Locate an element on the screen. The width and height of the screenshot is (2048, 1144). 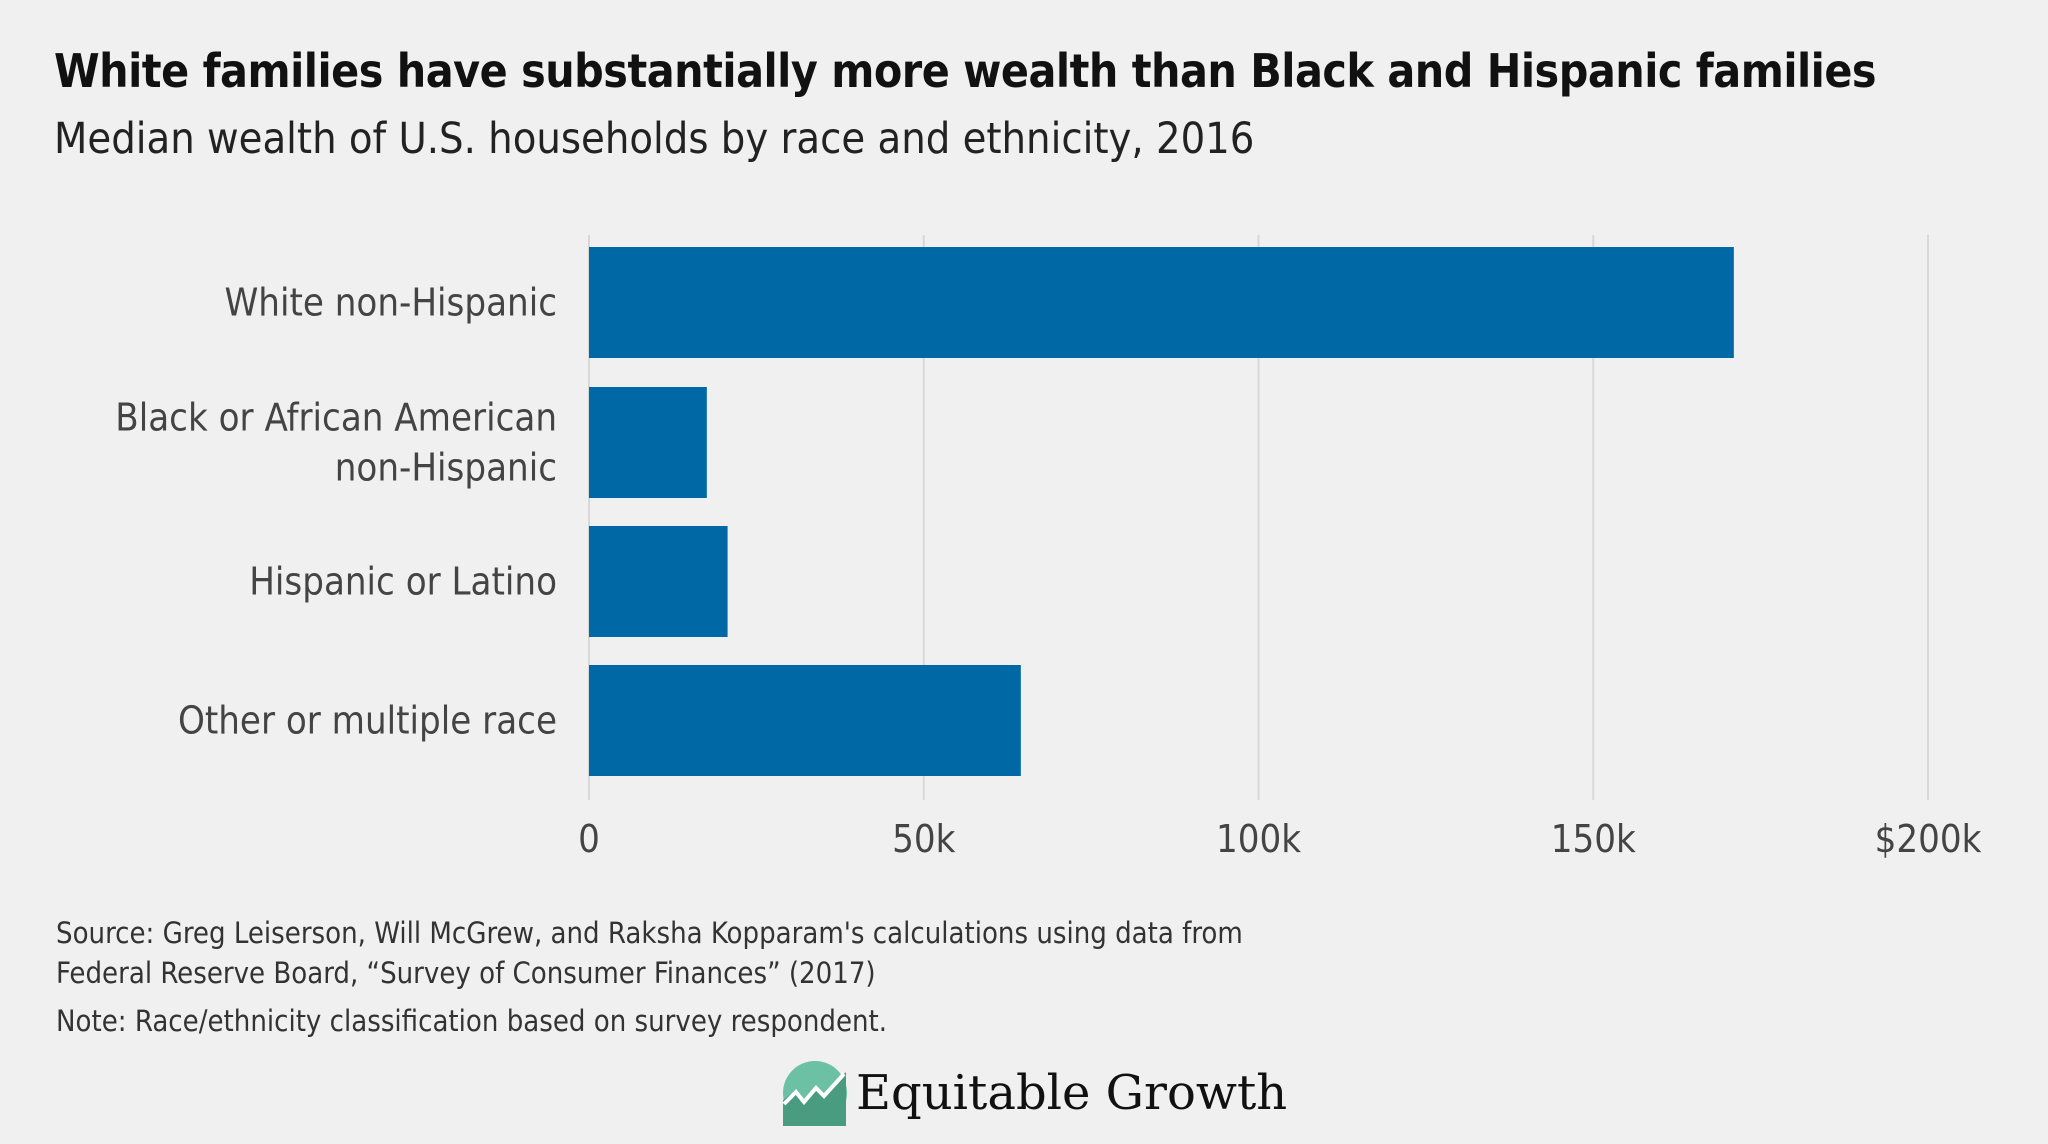
x-tick-label: $200k is located at coordinates (1928, 839).